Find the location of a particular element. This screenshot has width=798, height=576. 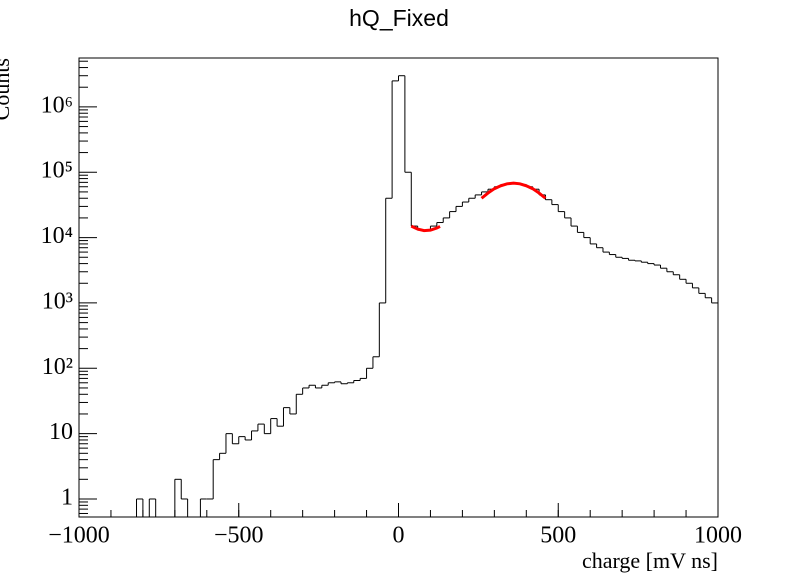

chart-title: hQ_Fixed is located at coordinates (399, 18).